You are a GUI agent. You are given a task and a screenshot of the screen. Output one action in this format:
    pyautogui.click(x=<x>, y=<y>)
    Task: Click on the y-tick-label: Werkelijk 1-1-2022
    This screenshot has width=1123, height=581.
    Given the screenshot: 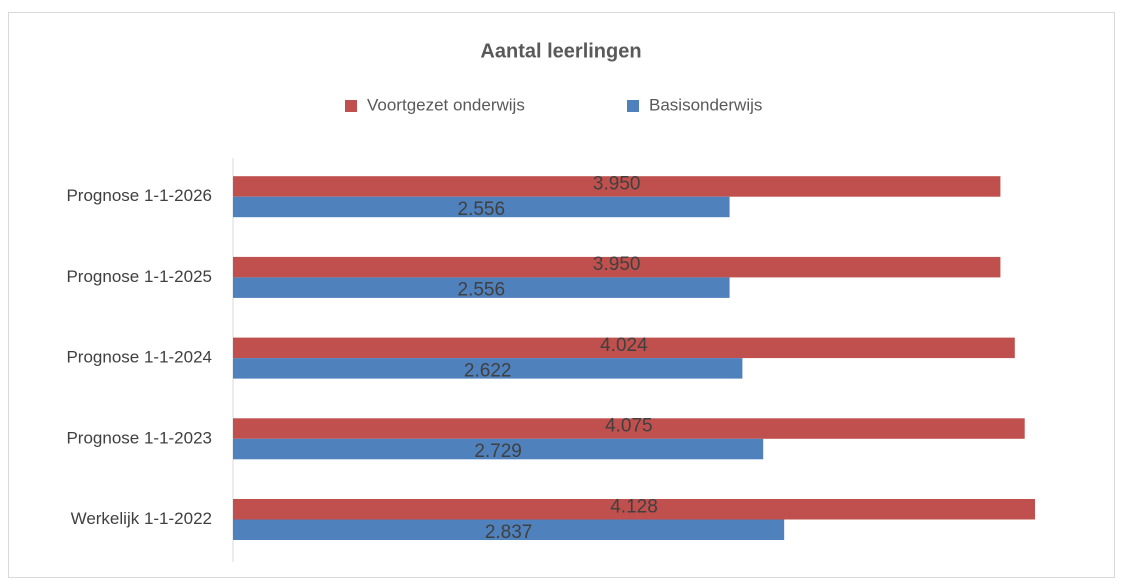 What is the action you would take?
    pyautogui.click(x=141, y=518)
    